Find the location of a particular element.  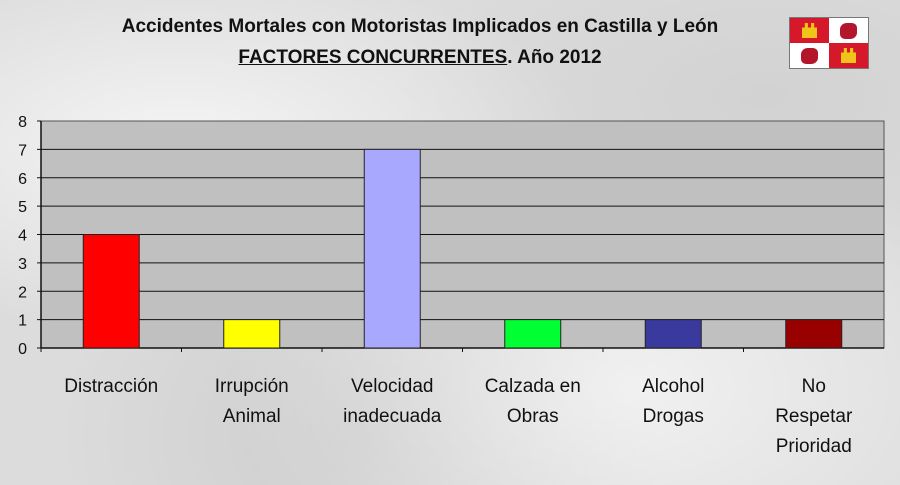

y-tick-label: 1 is located at coordinates (22, 321).